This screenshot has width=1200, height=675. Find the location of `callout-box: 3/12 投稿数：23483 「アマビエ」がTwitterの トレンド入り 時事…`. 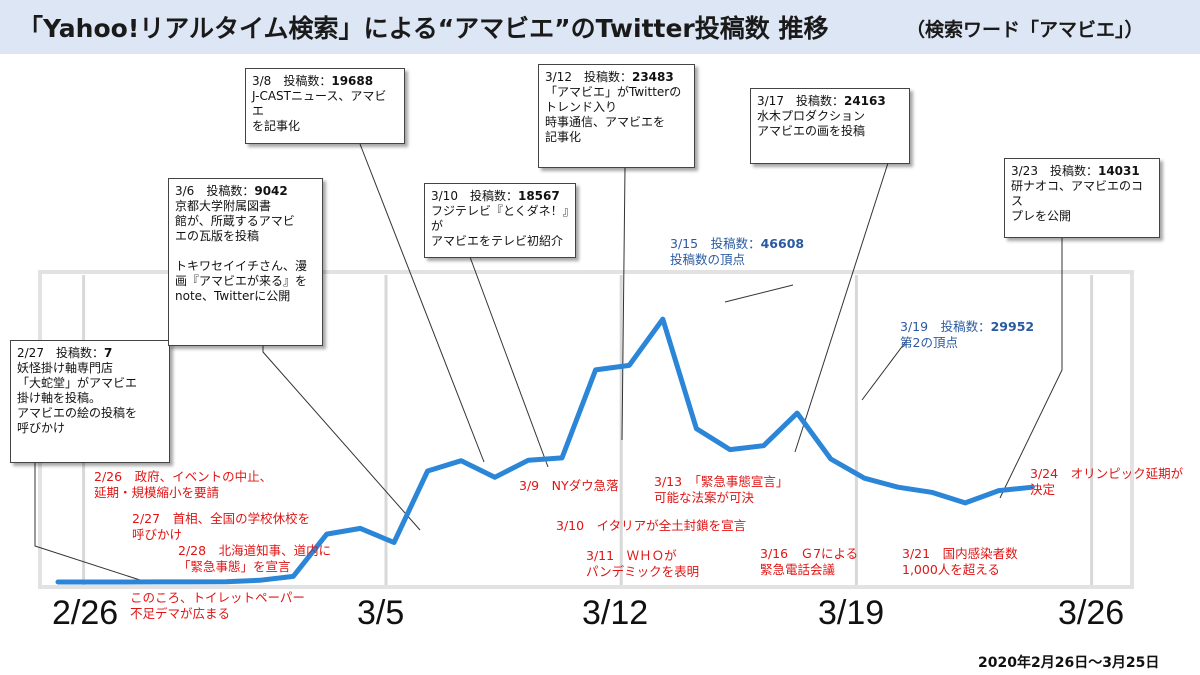

callout-box: 3/12 投稿数：23483 「アマビエ」がTwitterの トレンド入り 時事… is located at coordinates (616, 116).